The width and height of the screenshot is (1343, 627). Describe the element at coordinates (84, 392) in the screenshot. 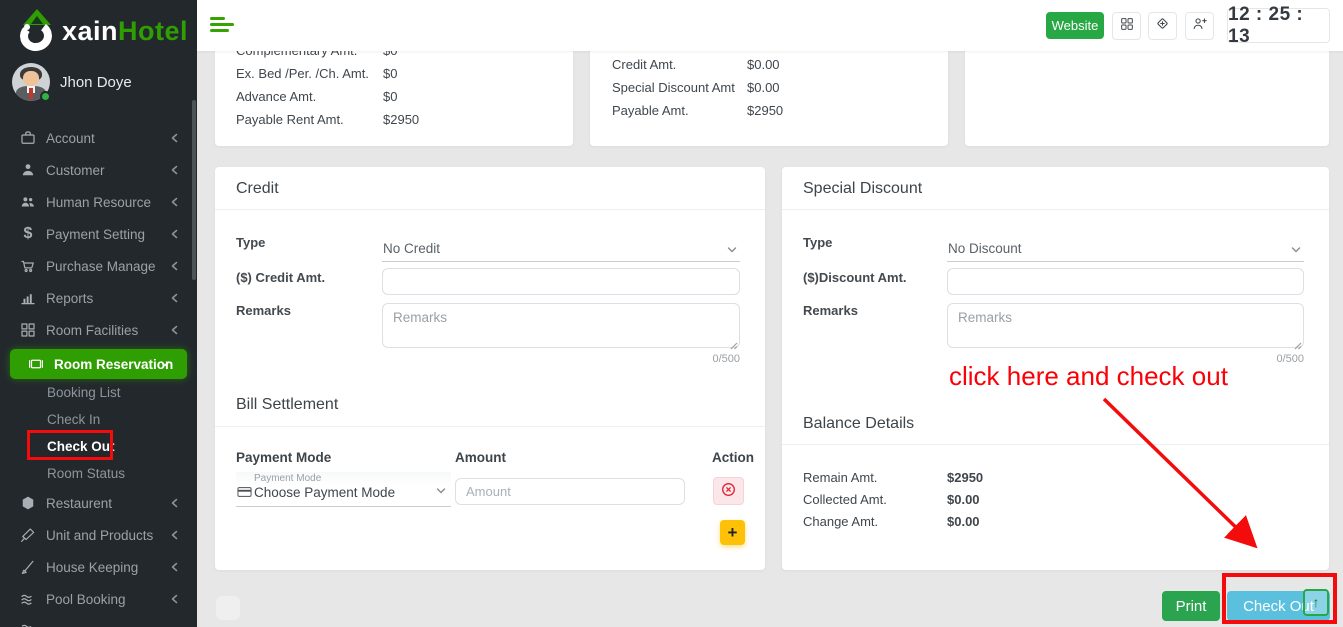

I see `sidebar-subitem-booking-list: Booking List` at that location.